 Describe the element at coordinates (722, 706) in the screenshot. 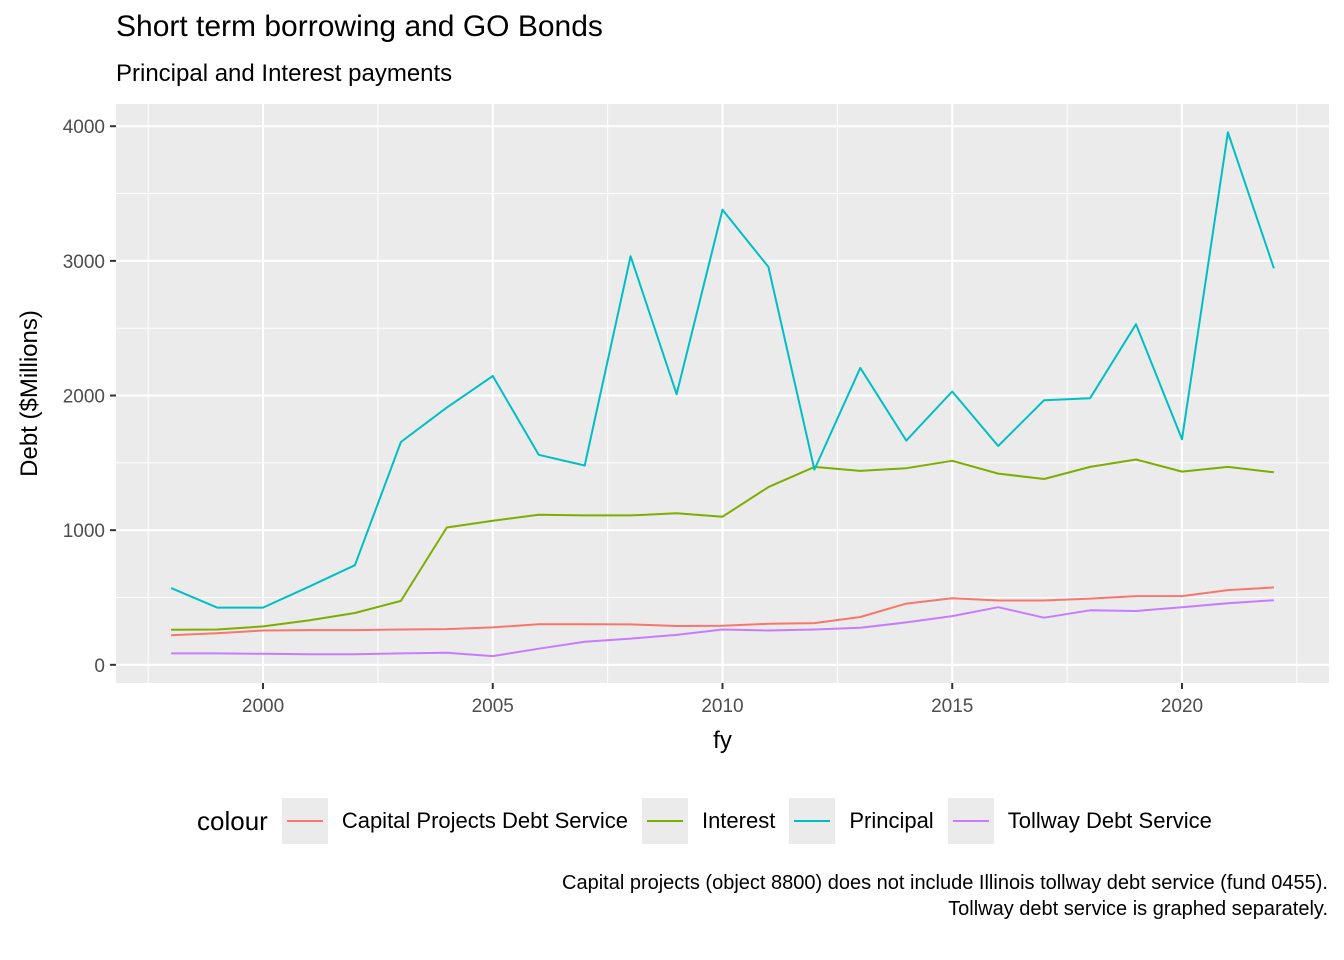

I see `x-tick-label: 2010` at that location.